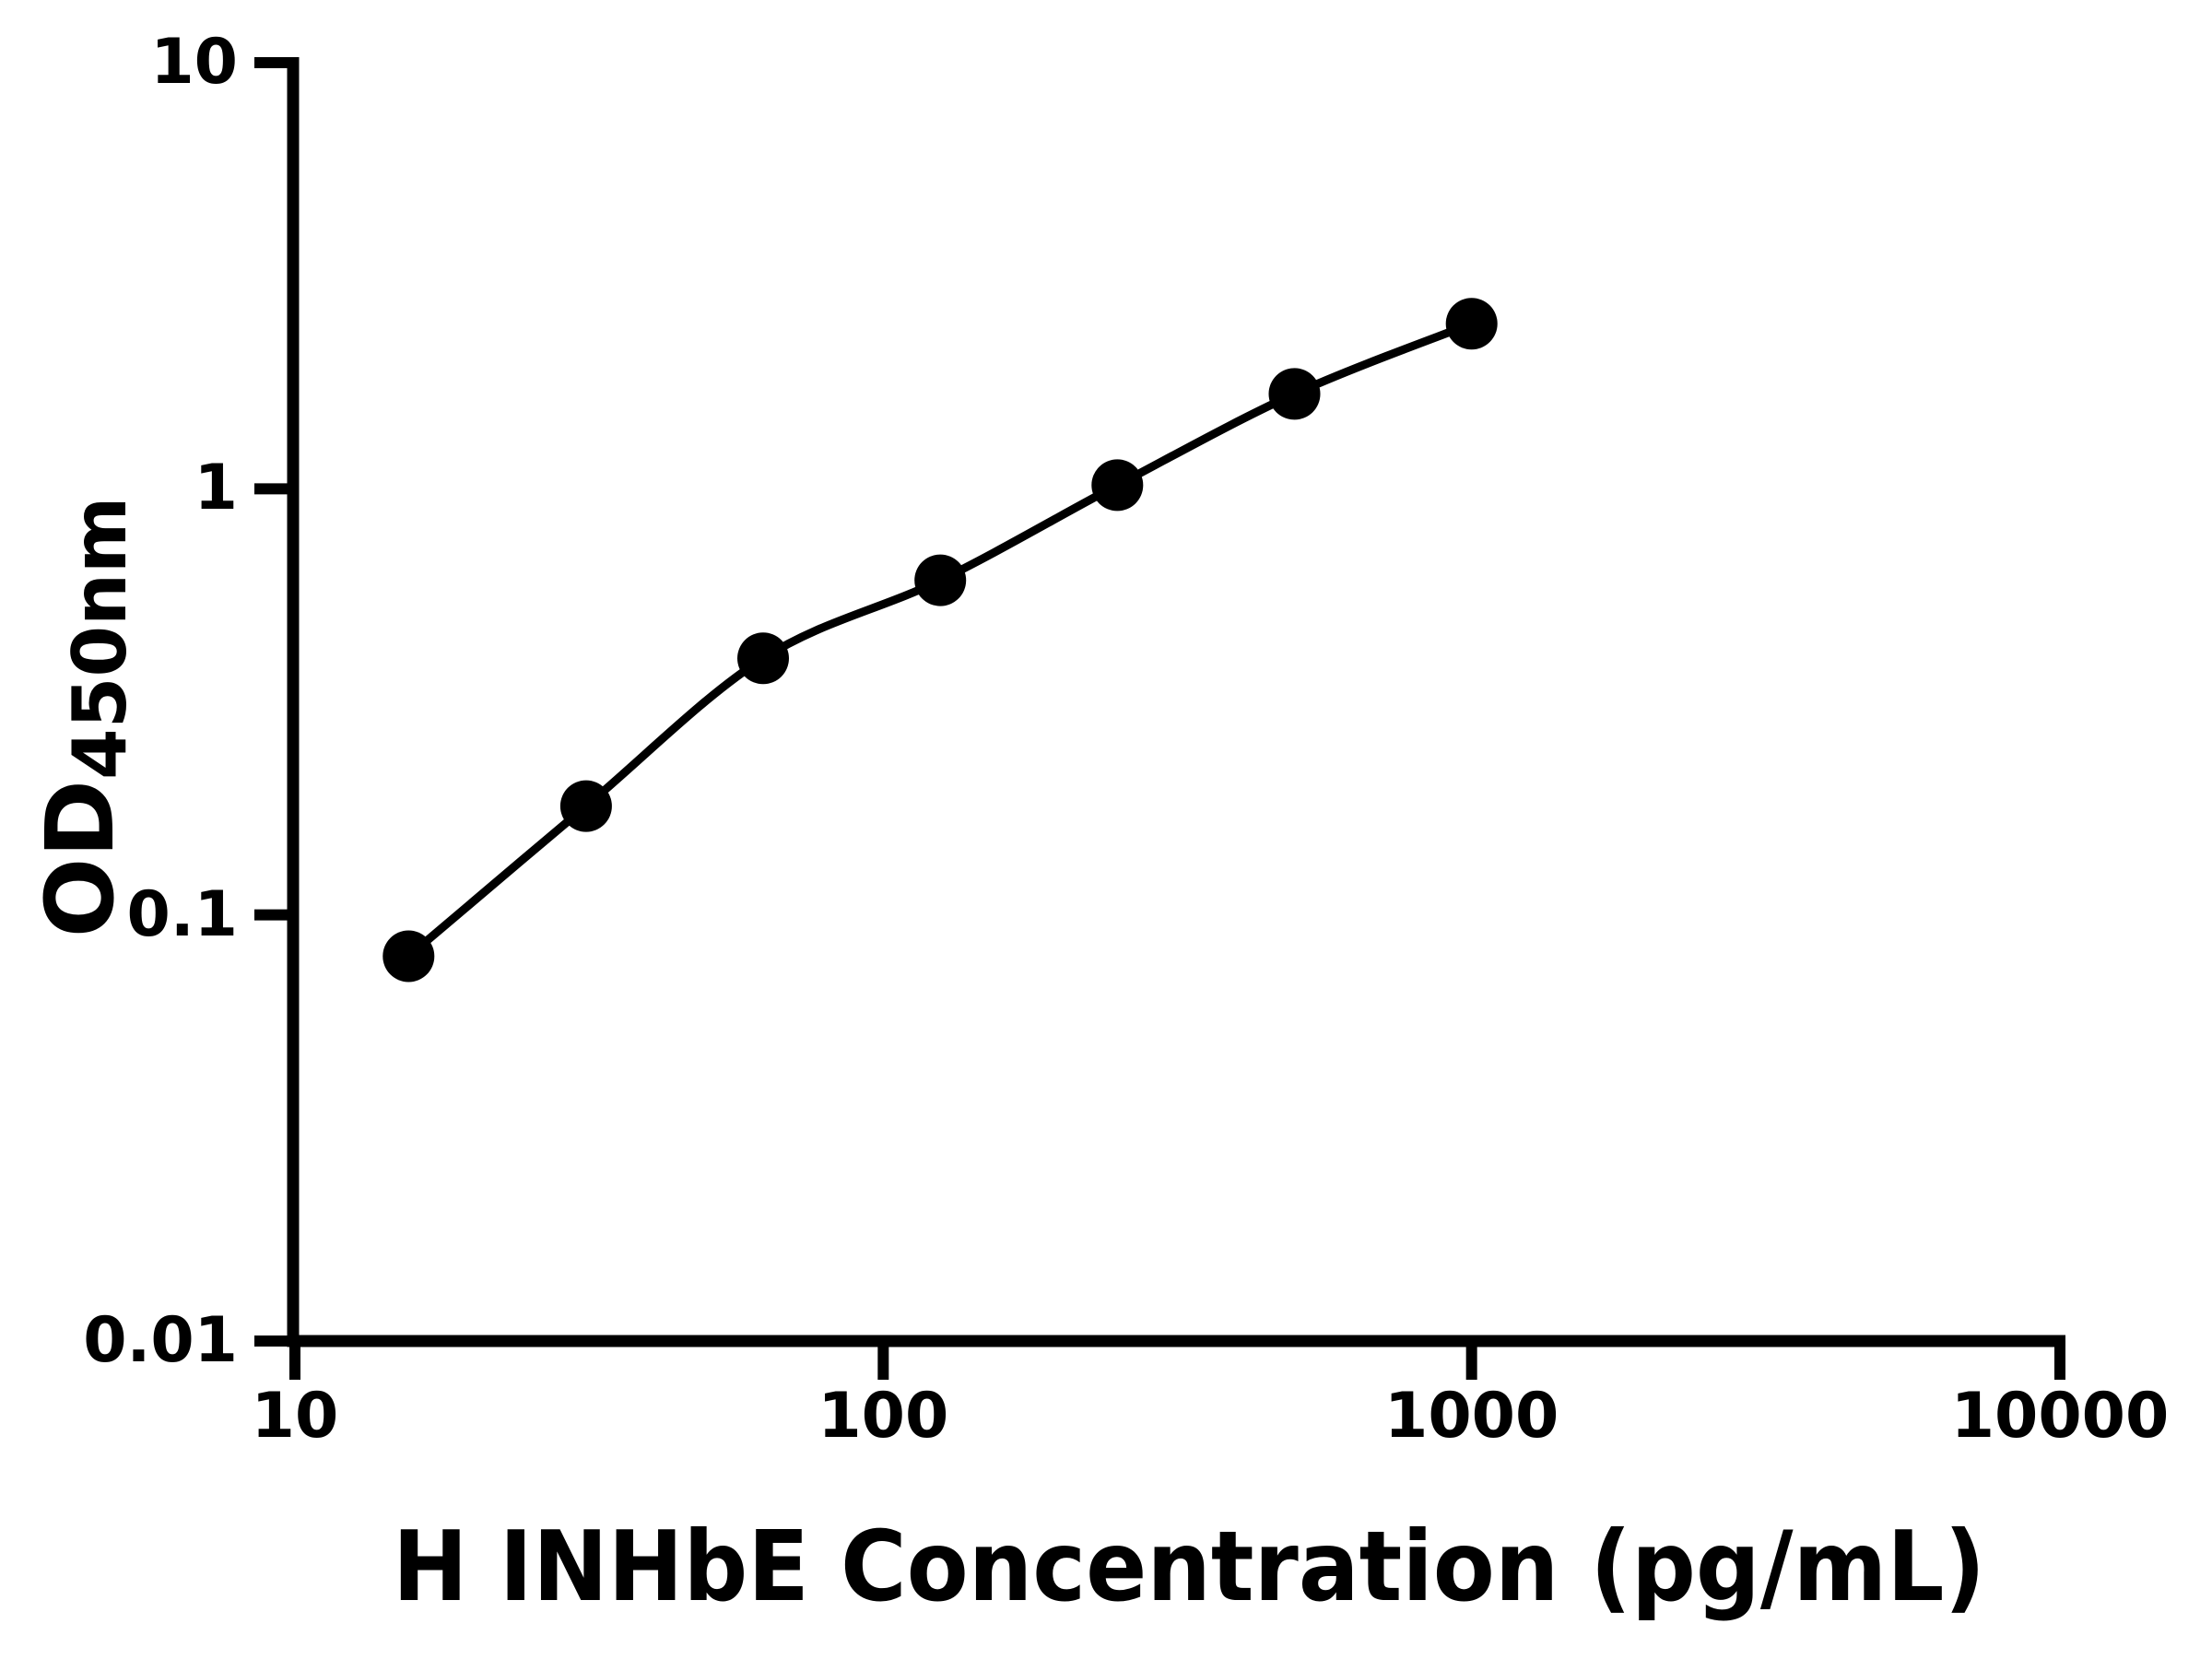 The width and height of the screenshot is (2212, 1659). I want to click on y-axis-label-sub: 450nm, so click(100, 638).